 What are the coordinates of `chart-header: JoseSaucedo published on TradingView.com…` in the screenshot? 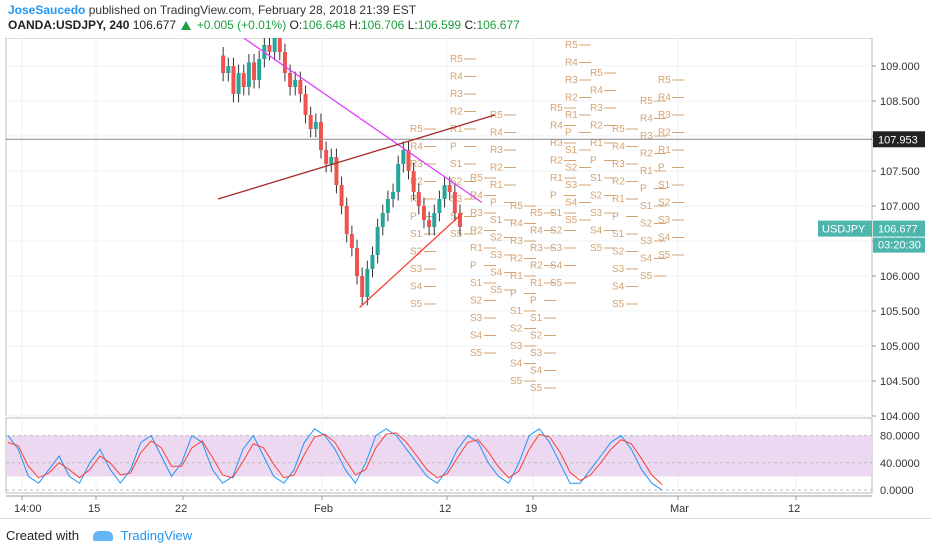 It's located at (466, 19).